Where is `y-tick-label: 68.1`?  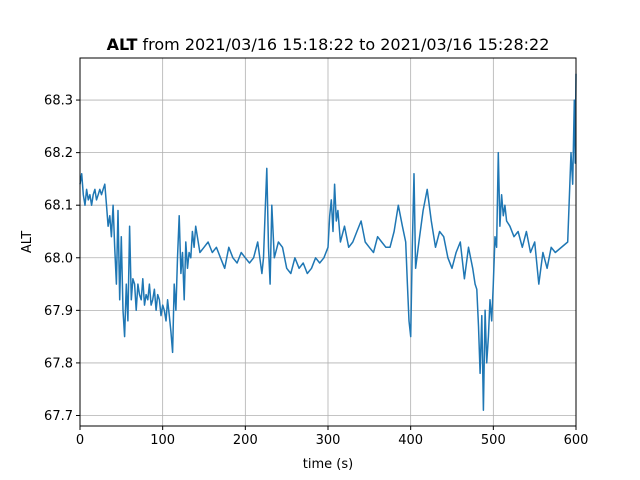 y-tick-label: 68.1 is located at coordinates (58, 206).